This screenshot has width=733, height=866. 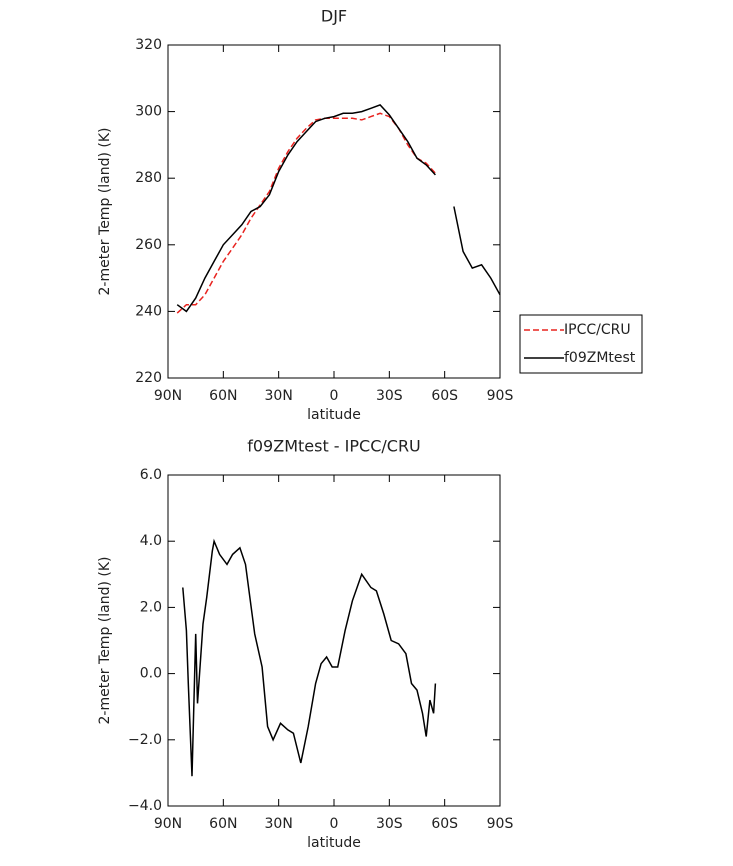 I want to click on legend-box, so click(x=581, y=344).